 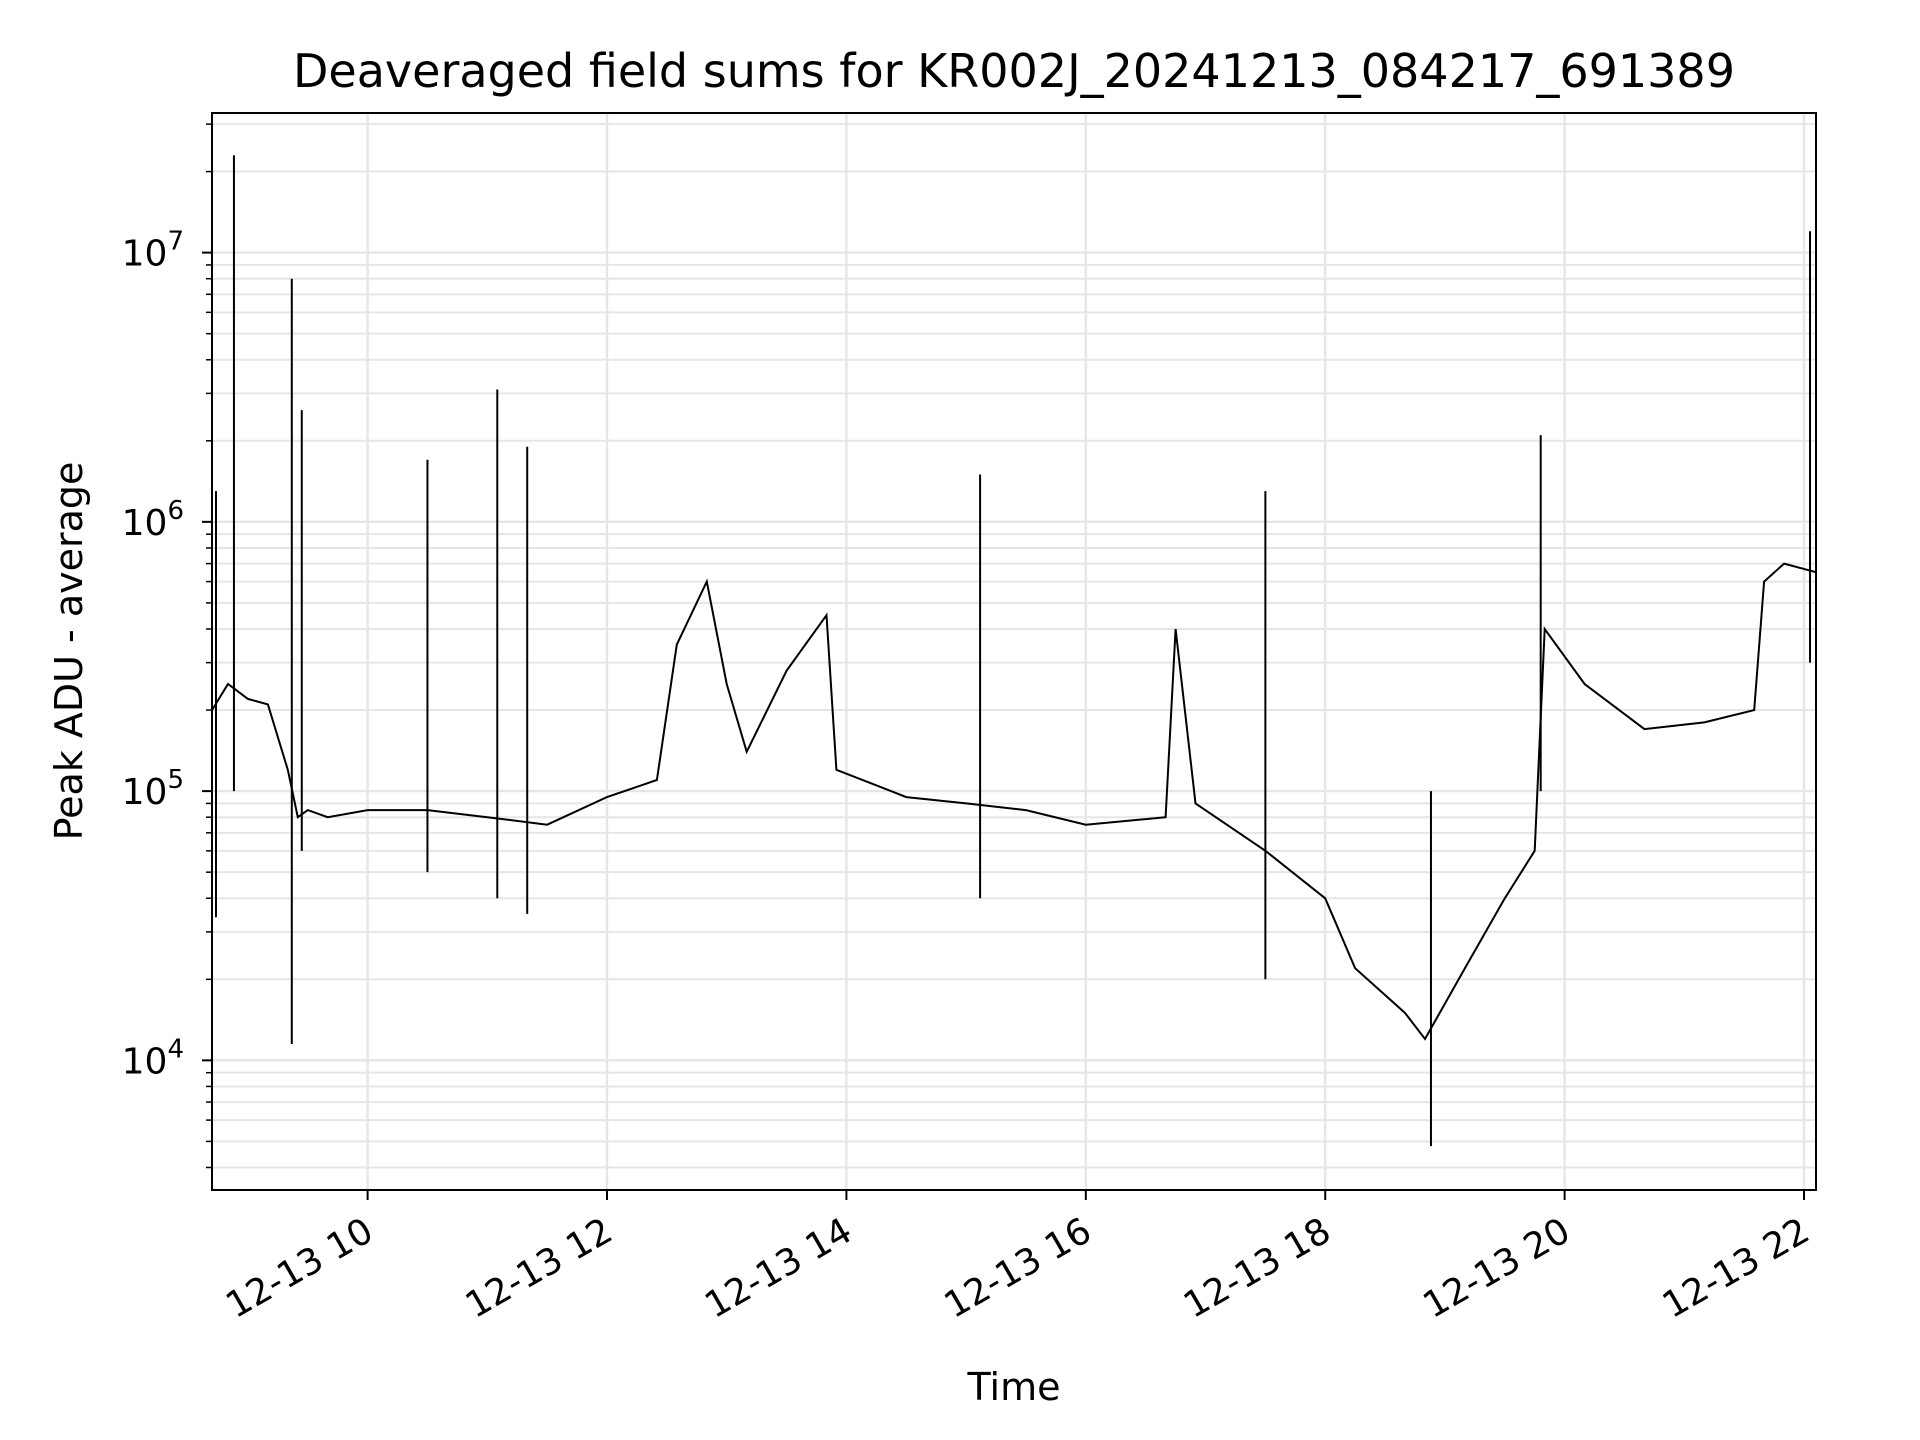 I want to click on y-tick-label: 10⁴, so click(x=153, y=1058).